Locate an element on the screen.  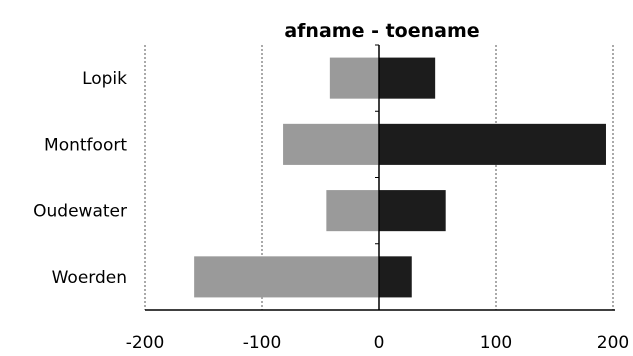
bar-negative-woerden is located at coordinates (286, 277).